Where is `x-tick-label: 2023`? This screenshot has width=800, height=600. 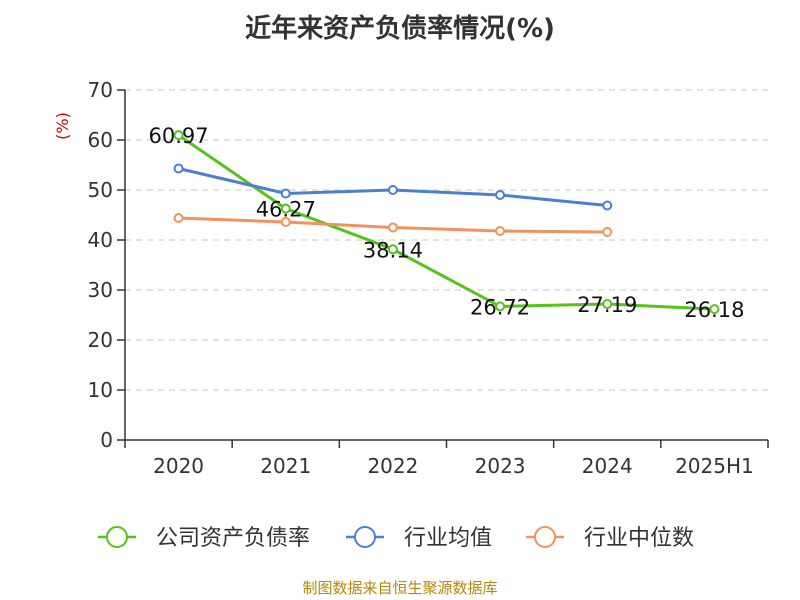 x-tick-label: 2023 is located at coordinates (500, 466).